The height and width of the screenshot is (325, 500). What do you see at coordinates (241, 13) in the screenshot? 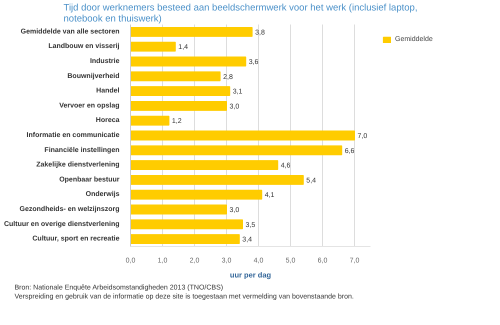
I see `chart-title: Tijd door werknemers besteed aan beeldschermwerk voor het werk (inclusief laptop, notebook en thuiswerk)` at bounding box center [241, 13].